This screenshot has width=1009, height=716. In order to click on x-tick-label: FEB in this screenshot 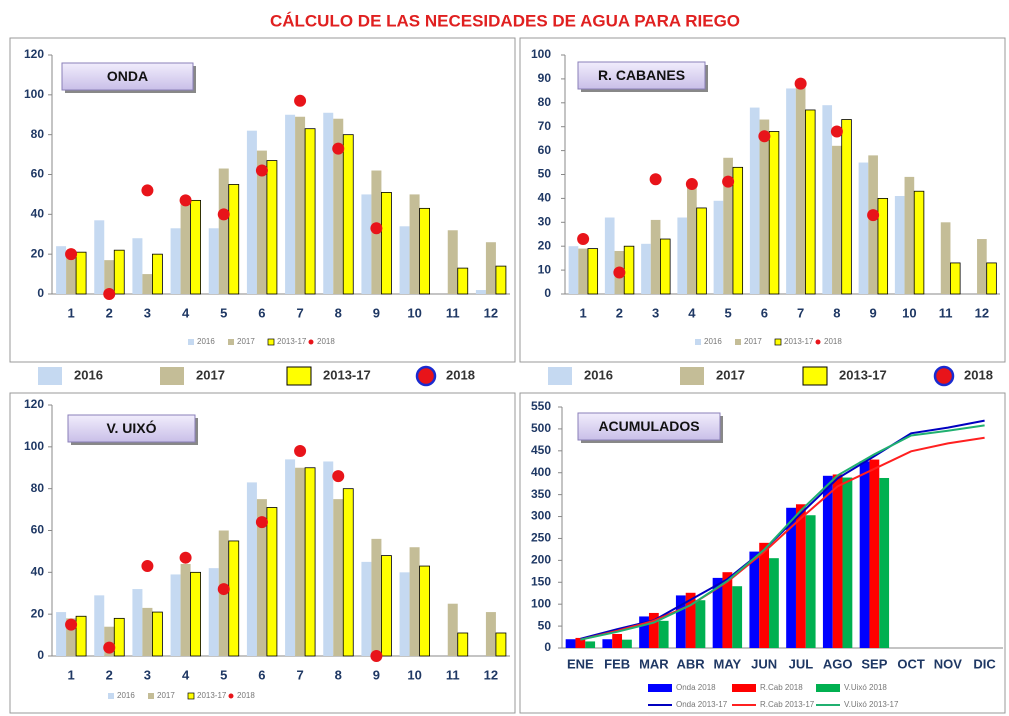, I will do `click(617, 663)`.